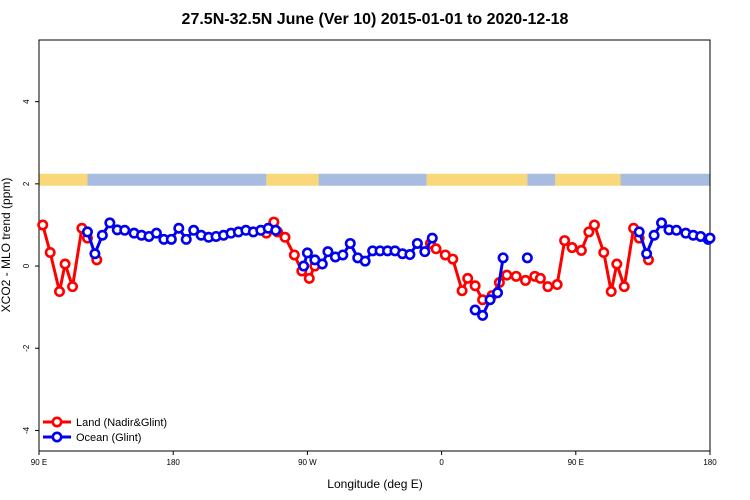 Image resolution: width=750 pixels, height=500 pixels. I want to click on y-tick-label: 4, so click(26, 101).